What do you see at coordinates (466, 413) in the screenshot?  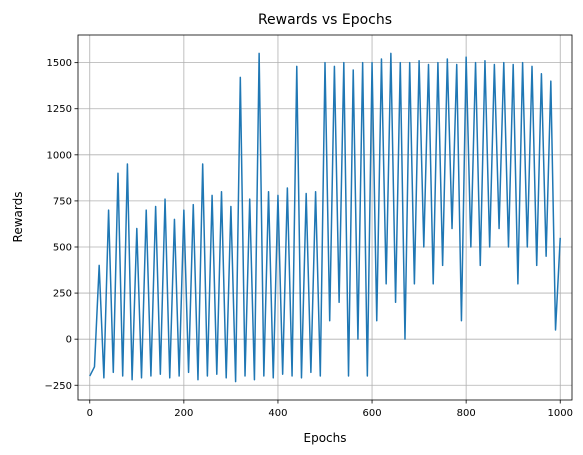 I see `x-tick-label: 800` at bounding box center [466, 413].